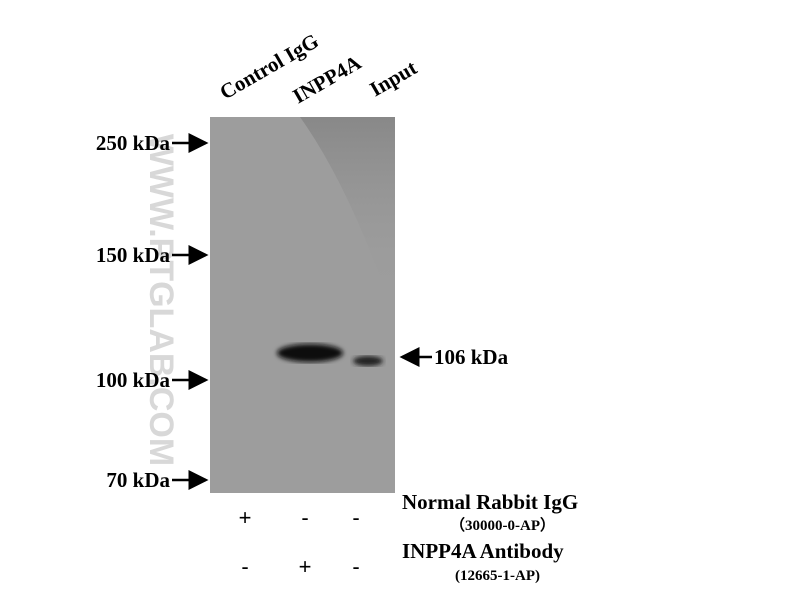 This screenshot has height=600, width=800. I want to click on treatment-name: Normal Rabbit IgG, so click(490, 502).